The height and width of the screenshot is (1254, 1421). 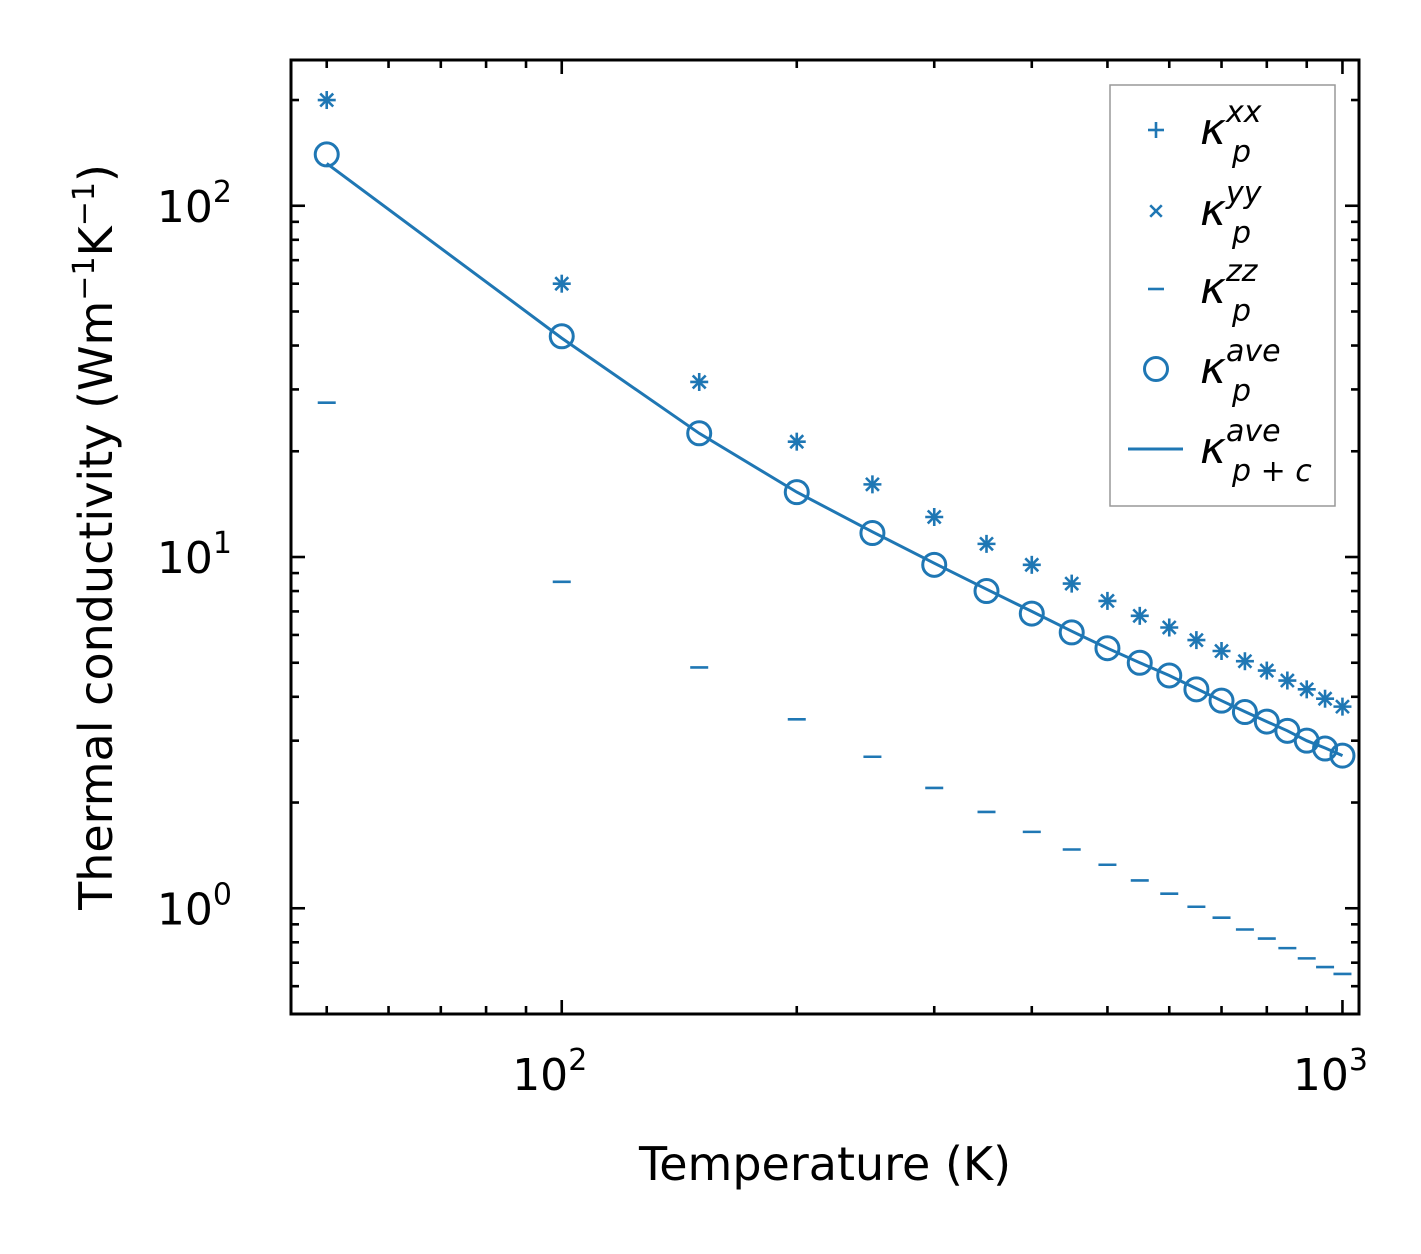 I want to click on point-kappa_p_ave-3-ring, so click(x=796, y=492).